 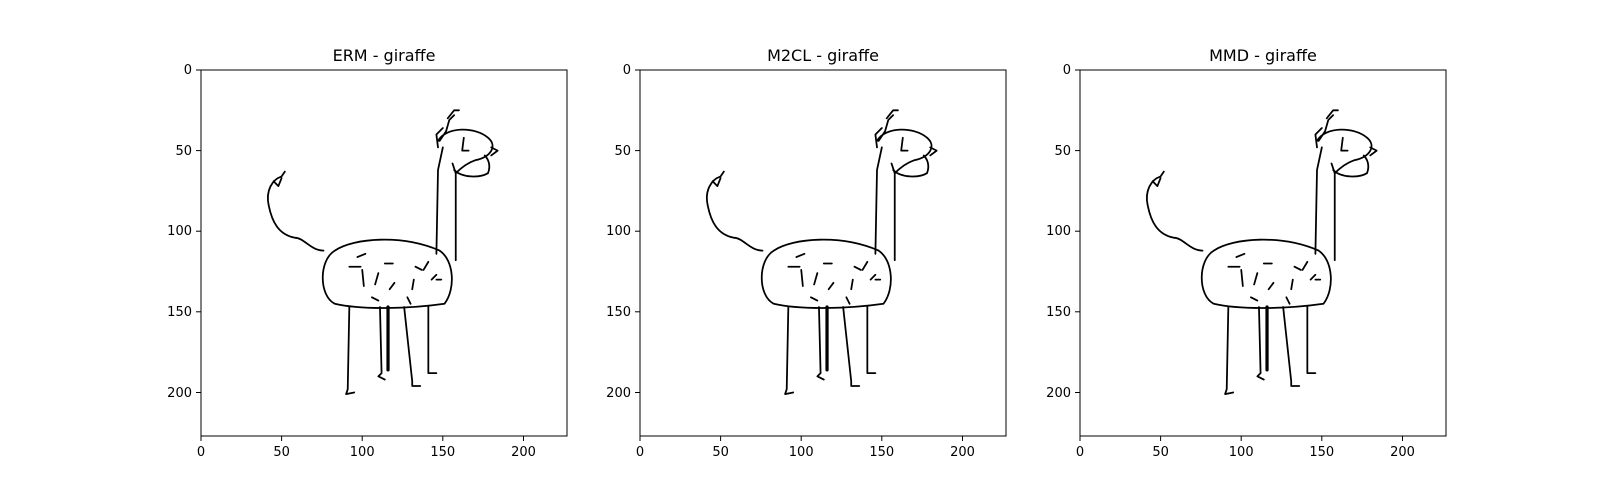 I want to click on panel-title: ERM - giraffe, so click(x=384, y=55).